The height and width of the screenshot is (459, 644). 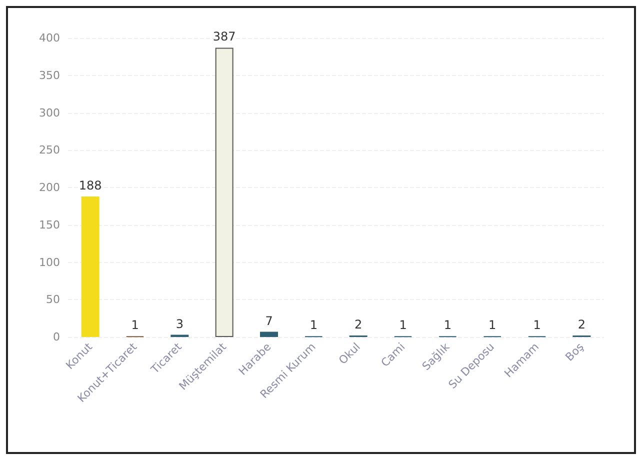 What do you see at coordinates (180, 323) in the screenshot?
I see `data-label: 3` at bounding box center [180, 323].